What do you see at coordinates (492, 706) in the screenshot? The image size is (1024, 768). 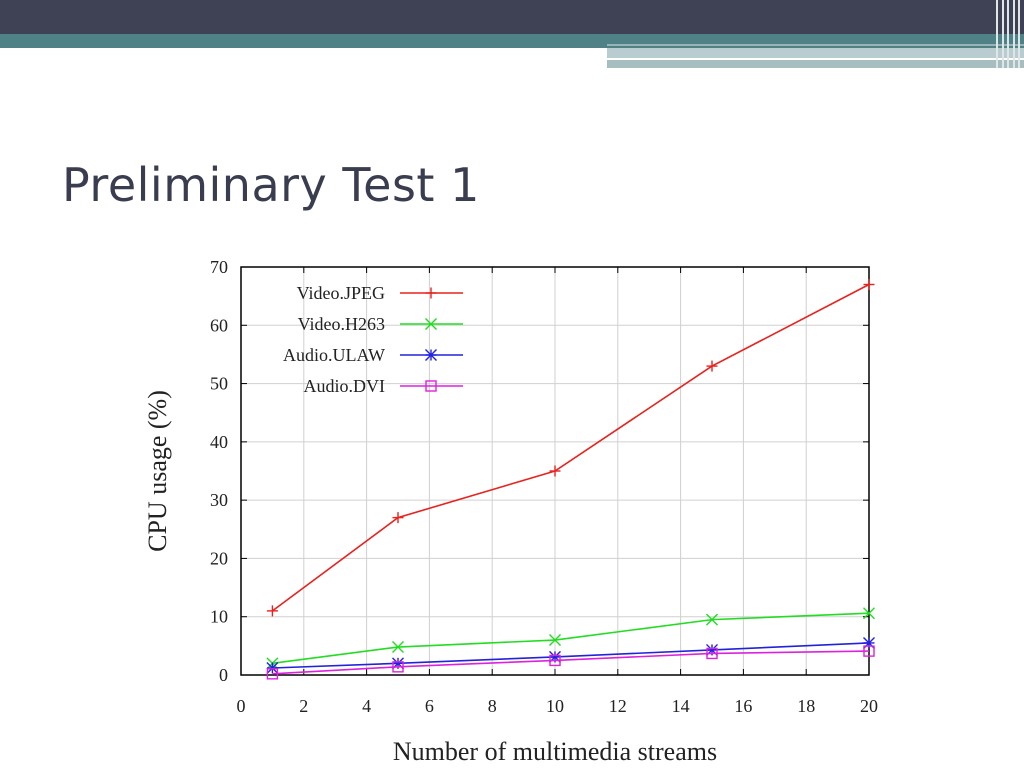 I see `x-tick-label: 8` at bounding box center [492, 706].